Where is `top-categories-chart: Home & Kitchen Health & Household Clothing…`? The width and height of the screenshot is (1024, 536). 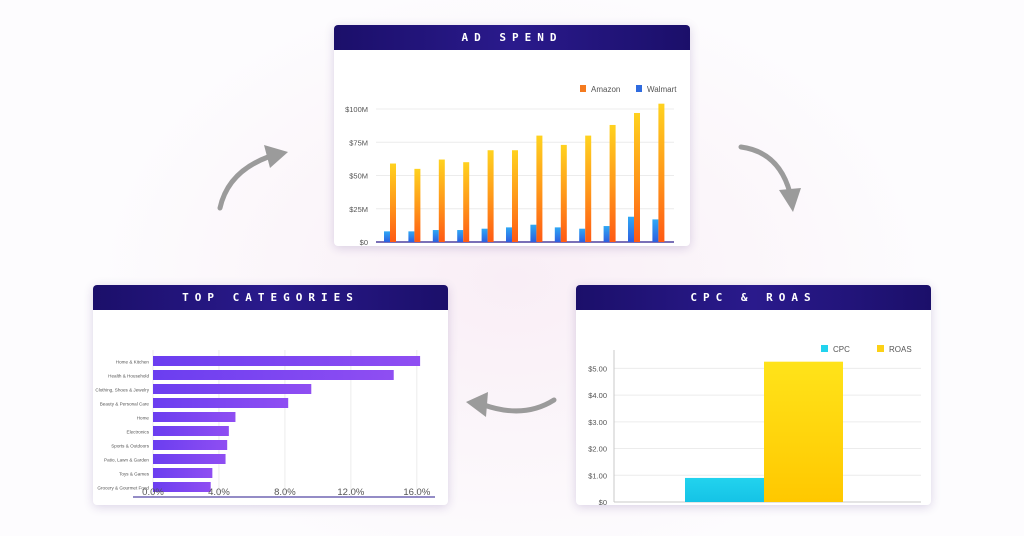 top-categories-chart: Home & Kitchen Health & Household Clothing… is located at coordinates (265, 424).